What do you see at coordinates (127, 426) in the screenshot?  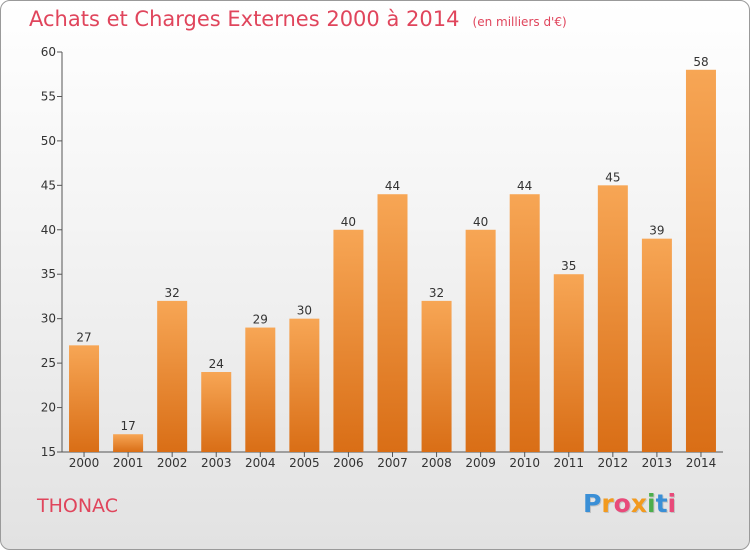 I see `data-label: 17` at bounding box center [127, 426].